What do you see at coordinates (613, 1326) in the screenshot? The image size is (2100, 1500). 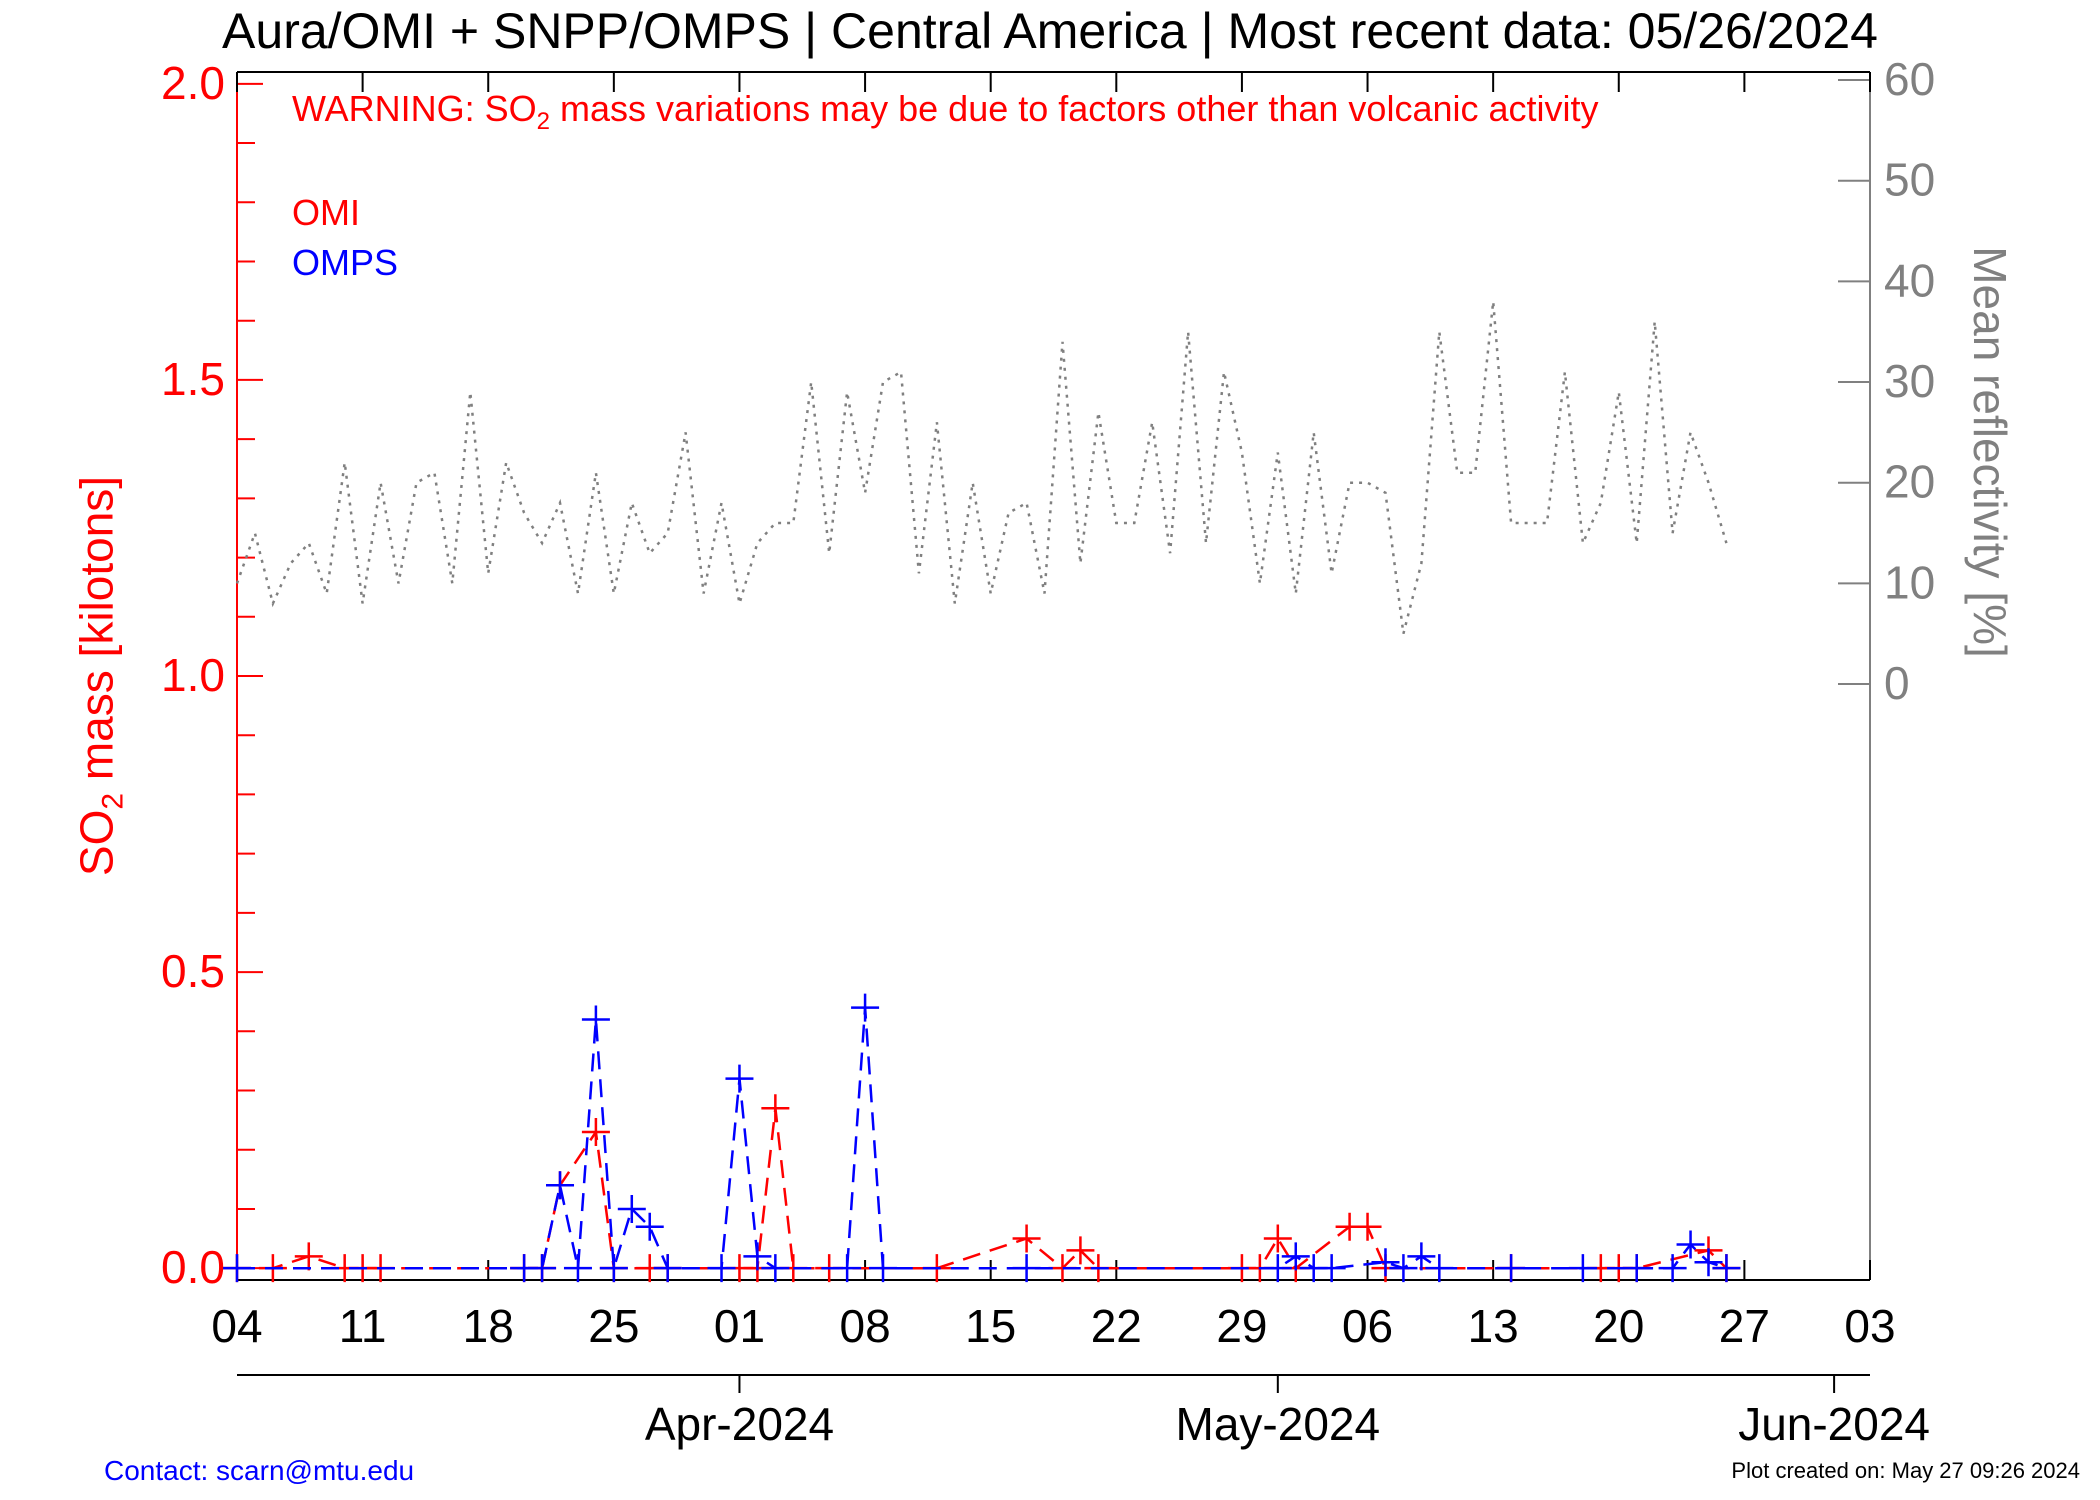 I see `x-day-label: 25` at bounding box center [613, 1326].